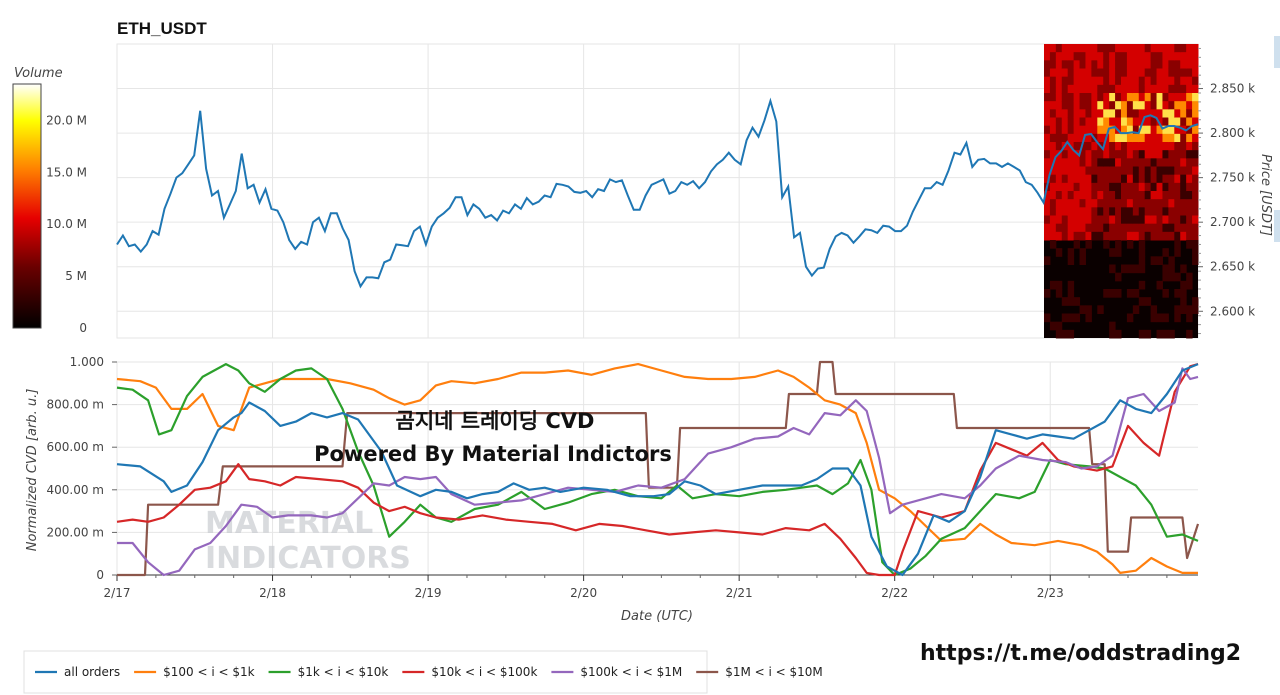 This screenshot has height=695, width=1280. Describe the element at coordinates (32, 470) in the screenshot. I see `cvd-axis-label: Normalized CVD [arb. u.]` at that location.